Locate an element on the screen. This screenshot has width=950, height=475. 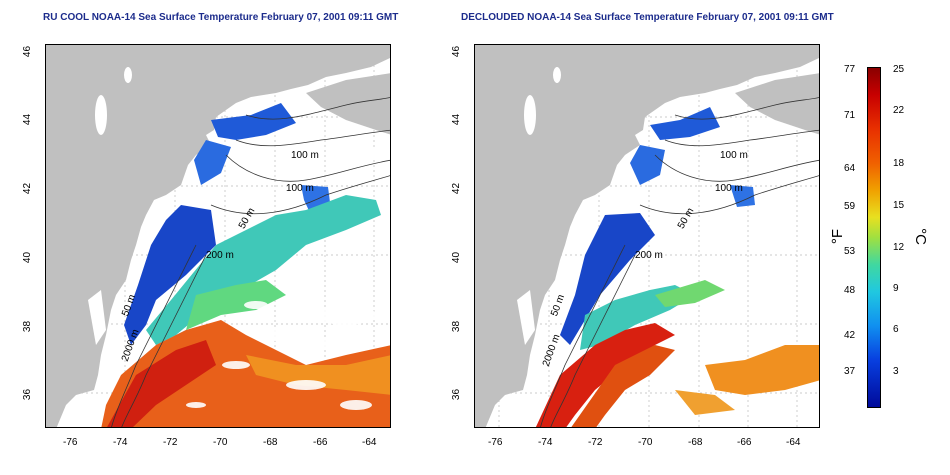
fahrenheit-tick: 64 is located at coordinates (850, 168).